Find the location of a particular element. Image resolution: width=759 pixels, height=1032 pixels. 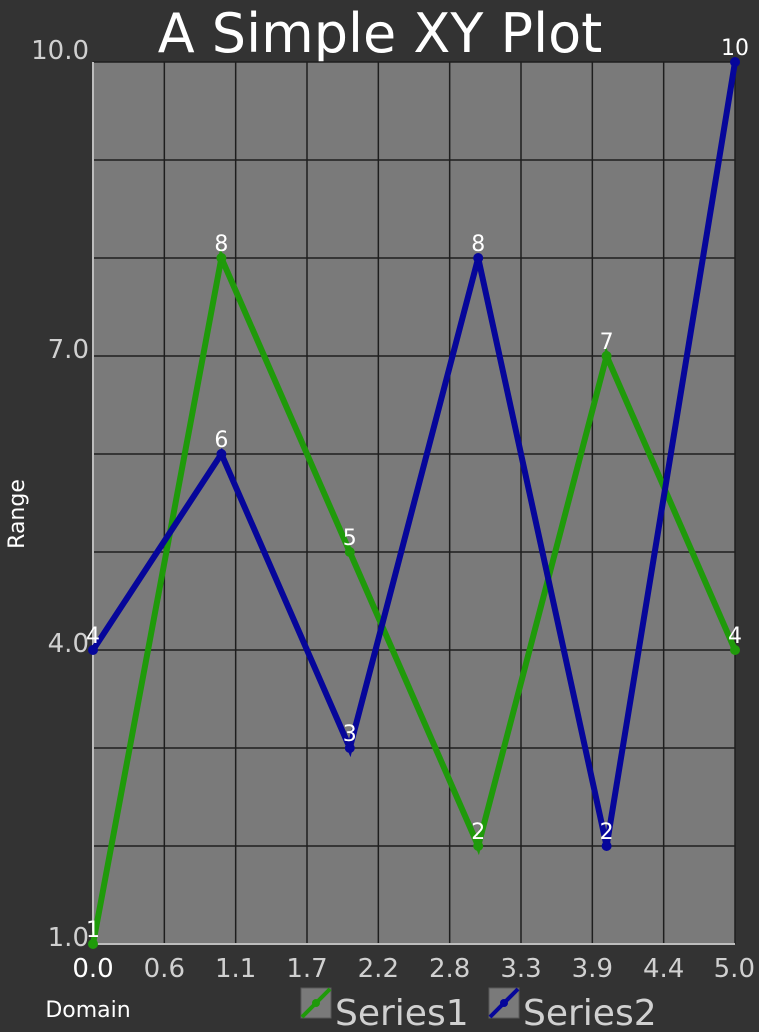

legend-item-series1: Series1 is located at coordinates (384, 1009).